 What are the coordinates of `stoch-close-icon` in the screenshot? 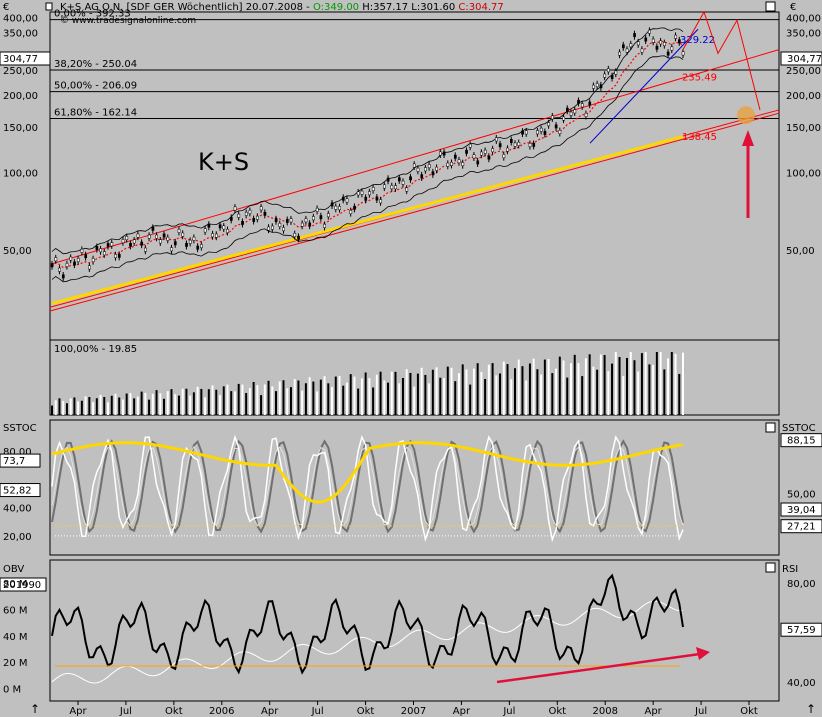 It's located at (770, 427).